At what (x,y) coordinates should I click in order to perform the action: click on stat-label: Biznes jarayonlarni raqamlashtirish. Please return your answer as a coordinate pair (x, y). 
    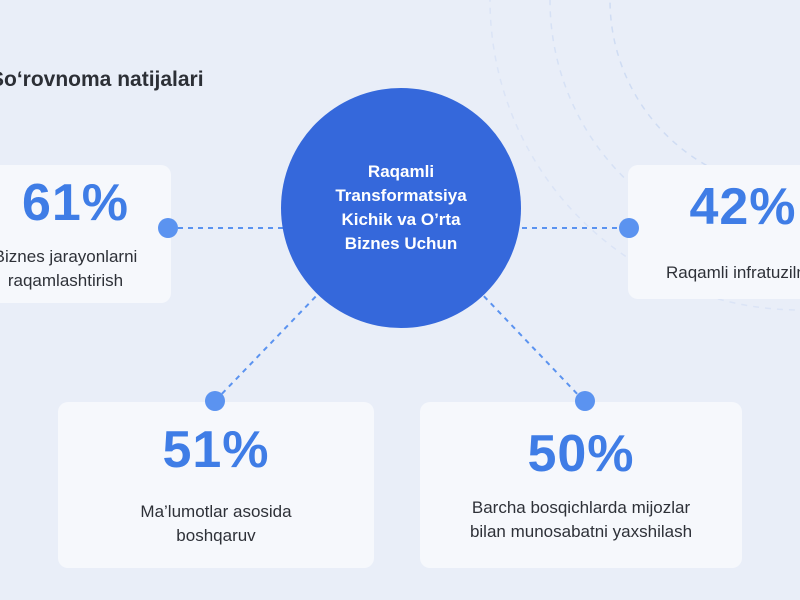
    Looking at the image, I should click on (69, 268).